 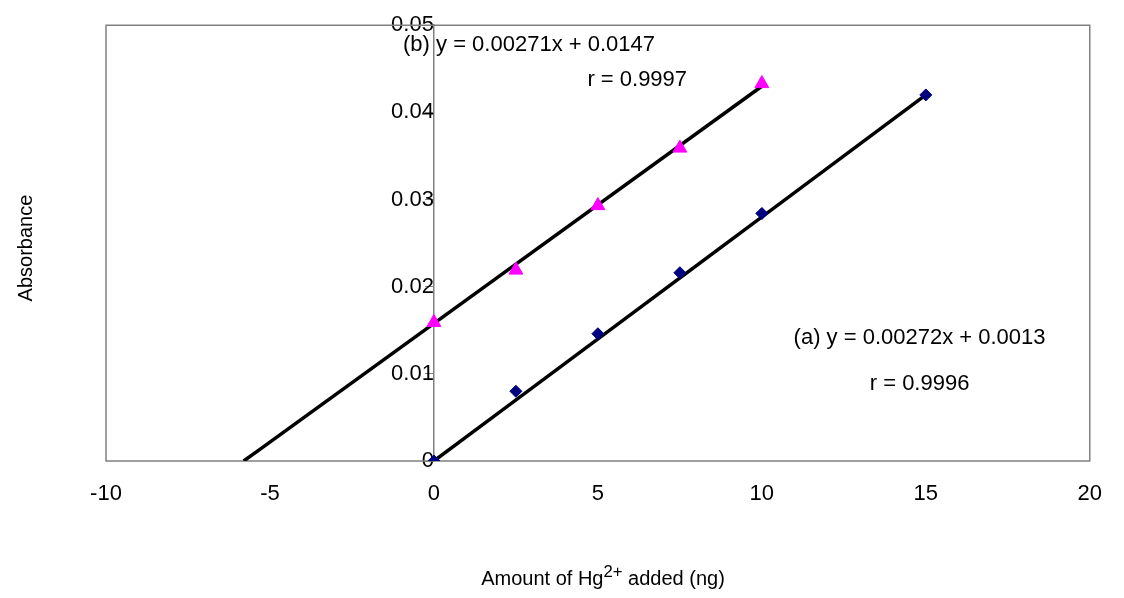 What do you see at coordinates (637, 78) in the screenshot?
I see `annotation: r = 0.9997` at bounding box center [637, 78].